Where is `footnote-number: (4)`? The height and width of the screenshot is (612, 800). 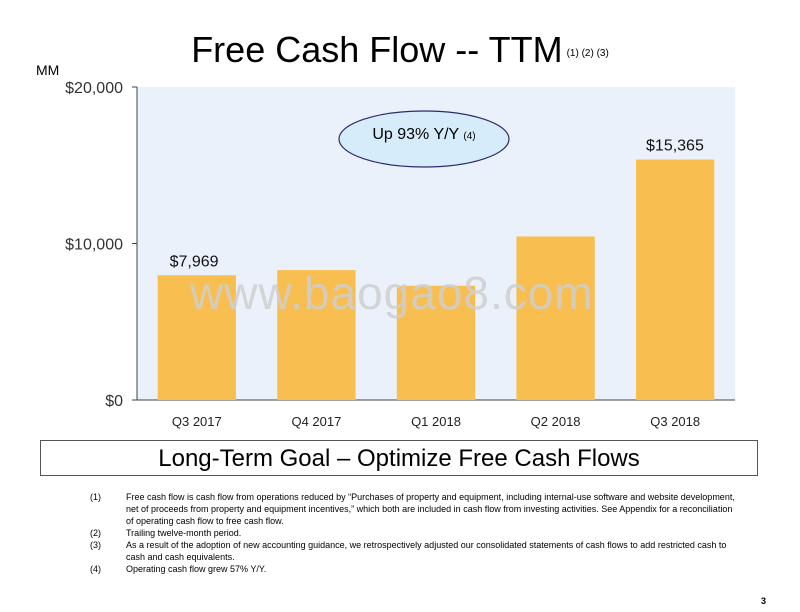
footnote-number: (4) is located at coordinates (95, 569).